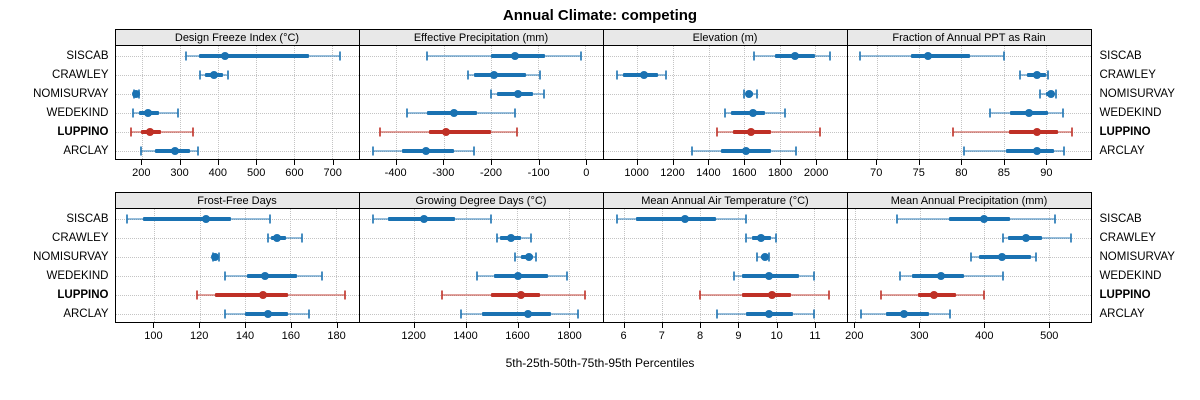  What do you see at coordinates (481, 335) in the screenshot?
I see `panel-x-axis: 1200 1400 1600 1800` at bounding box center [481, 335].